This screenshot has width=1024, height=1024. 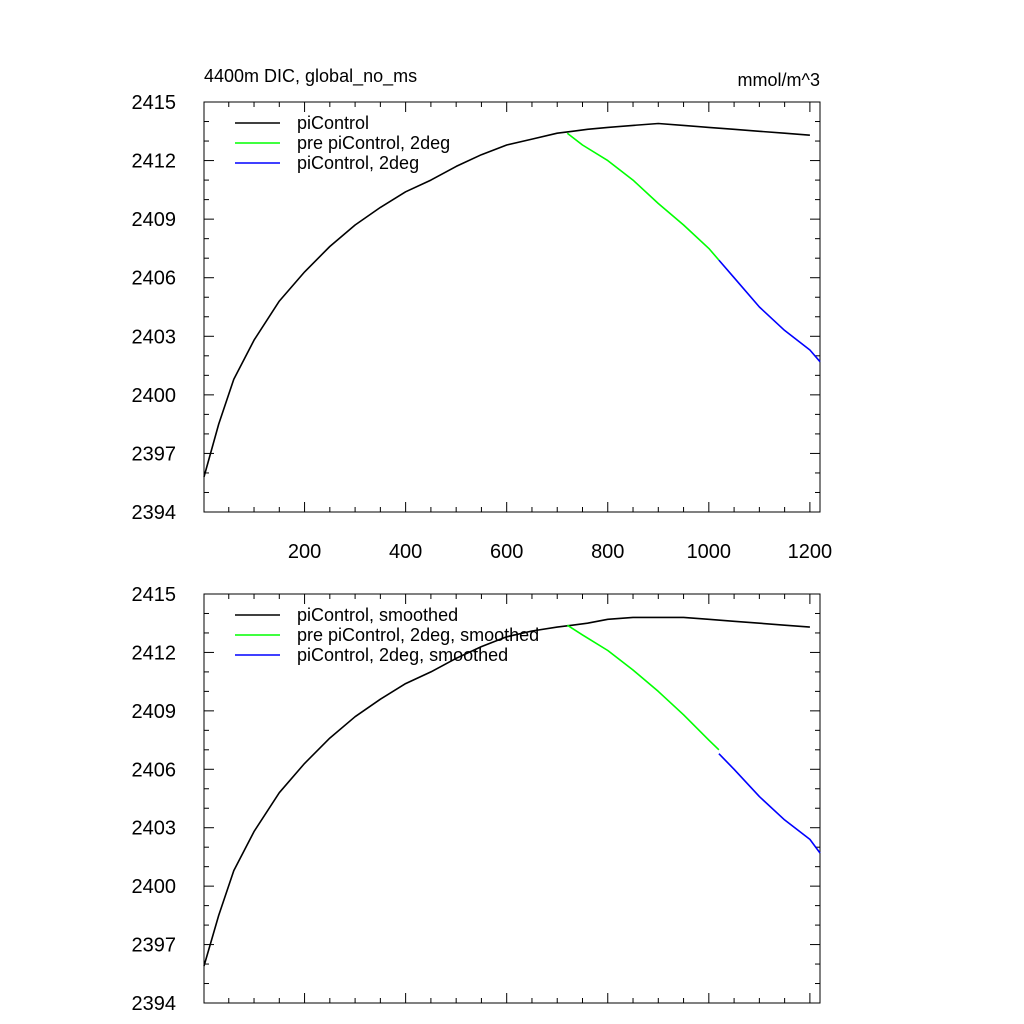 What do you see at coordinates (418, 635) in the screenshot?
I see `legend-label: pre piControl, 2deg, smoothed` at bounding box center [418, 635].